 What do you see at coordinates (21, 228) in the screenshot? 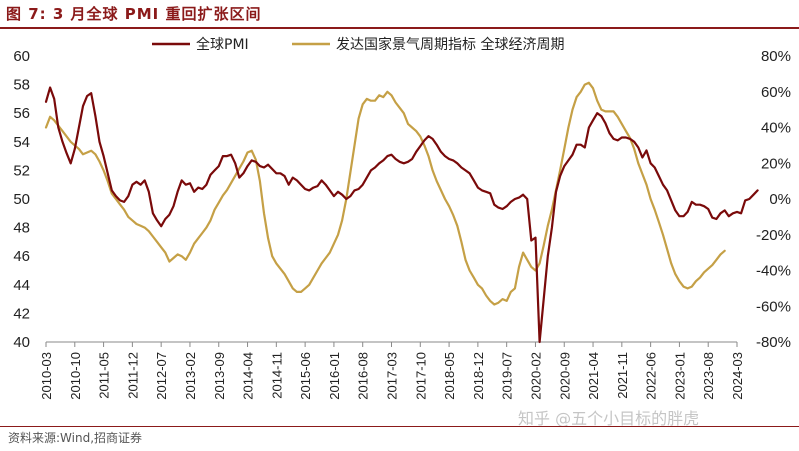
I see `y-left-tick-label: 48` at bounding box center [21, 228].